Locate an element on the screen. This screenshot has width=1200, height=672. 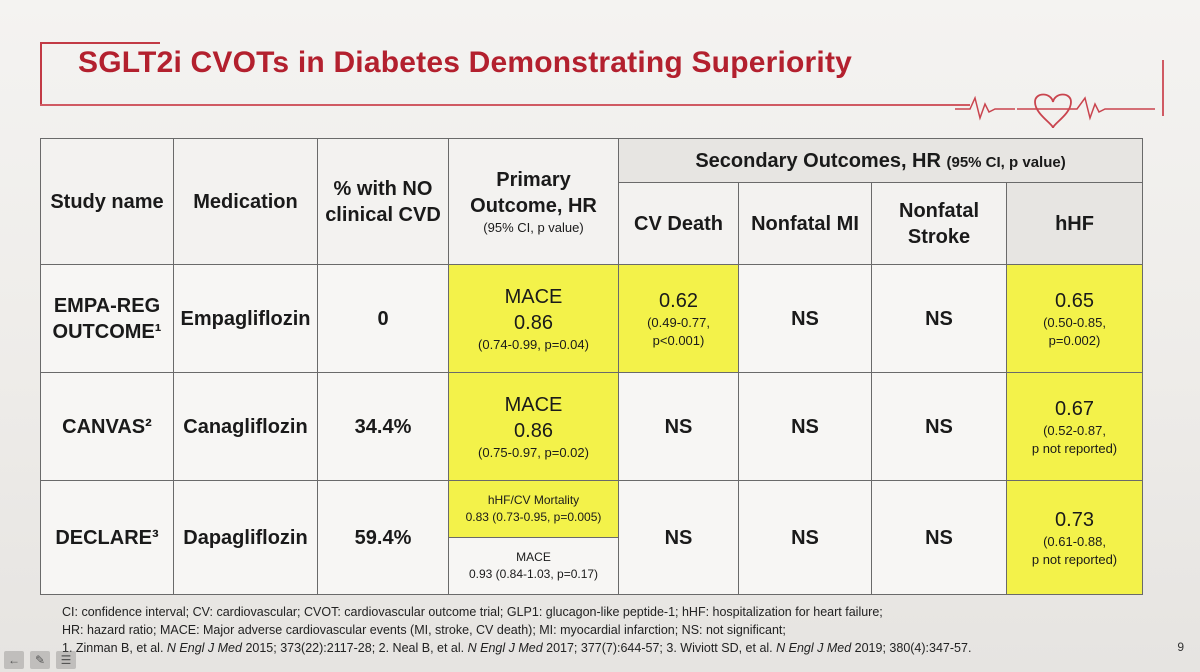
frame-line-bottom is located at coordinates (505, 105).